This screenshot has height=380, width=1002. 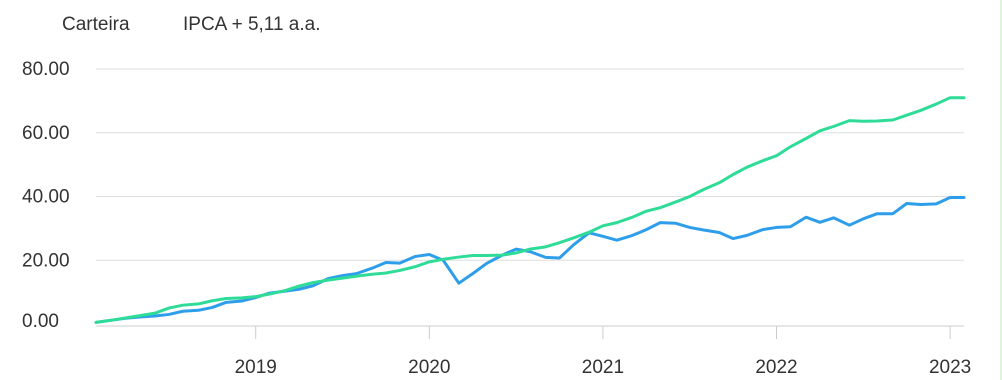 I want to click on y-axis: 80.00 60.00 40.00 20.00 0.00, so click(x=46, y=195).